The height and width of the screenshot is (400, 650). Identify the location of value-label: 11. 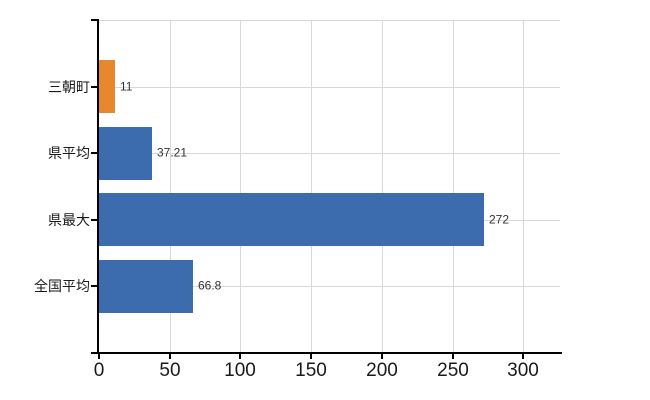
(126, 86).